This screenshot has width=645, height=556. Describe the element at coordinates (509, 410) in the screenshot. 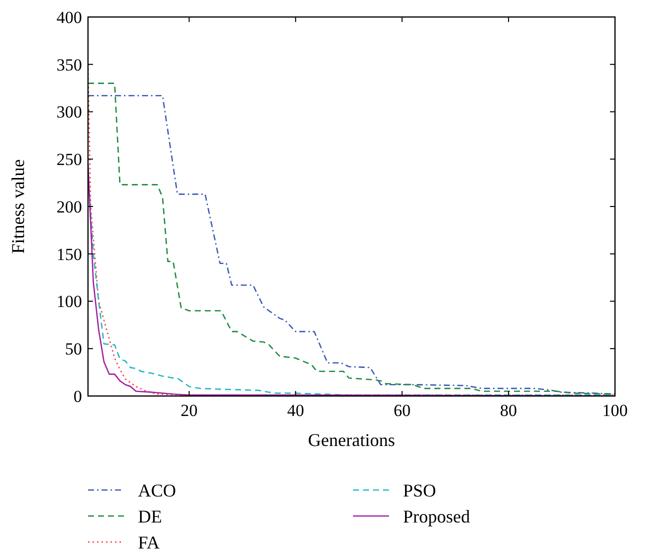

I see `x-tick-label: 80` at that location.